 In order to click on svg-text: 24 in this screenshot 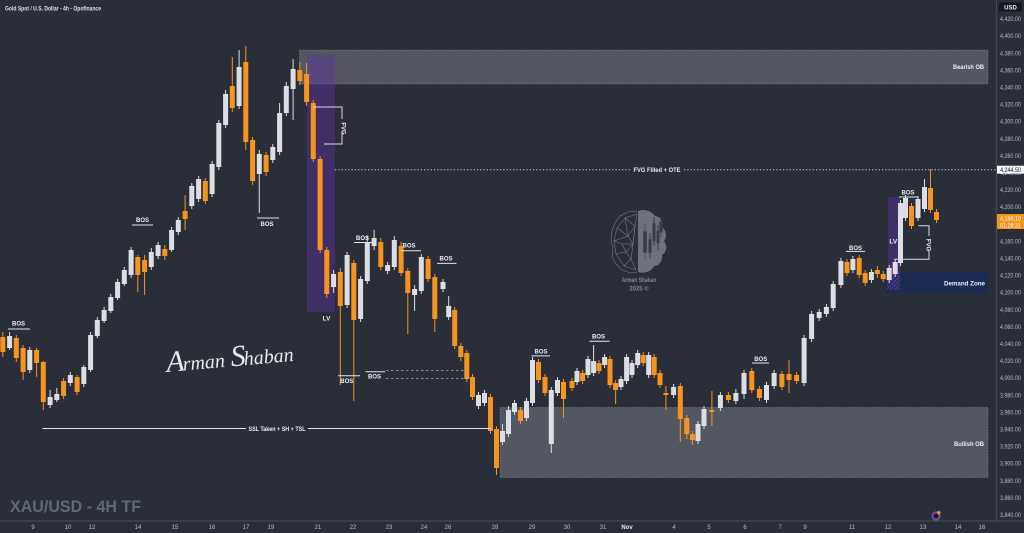, I will do `click(424, 528)`.